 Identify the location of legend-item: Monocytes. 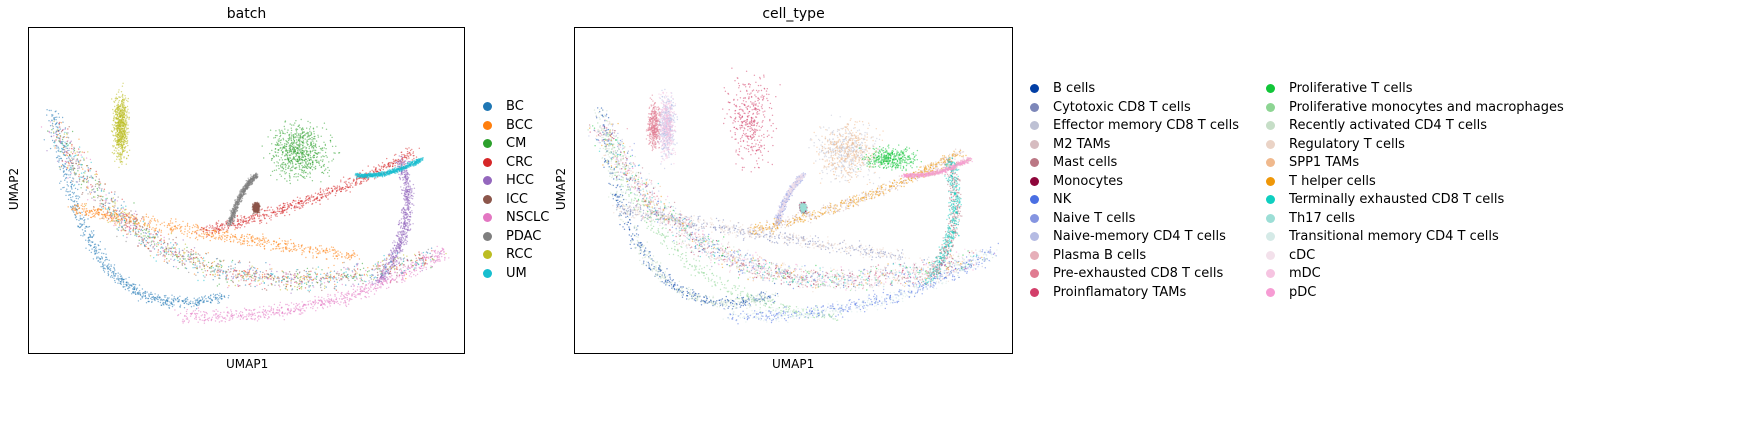
(1076, 181).